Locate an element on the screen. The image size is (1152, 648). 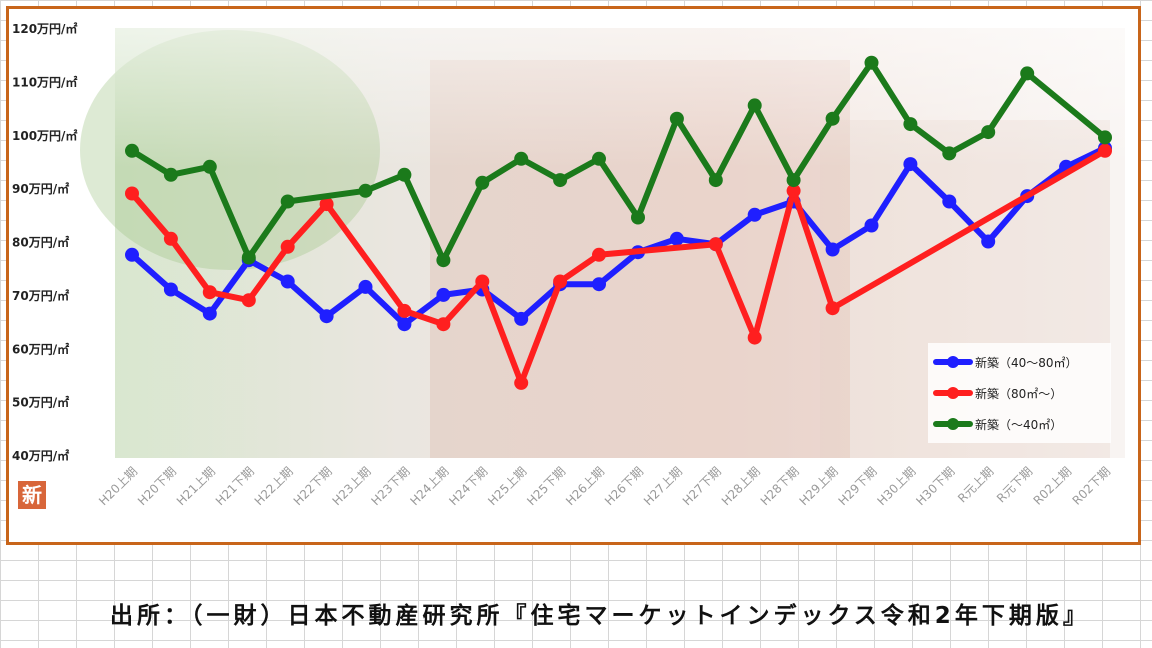
logo-text: 新 is located at coordinates (32, 495).